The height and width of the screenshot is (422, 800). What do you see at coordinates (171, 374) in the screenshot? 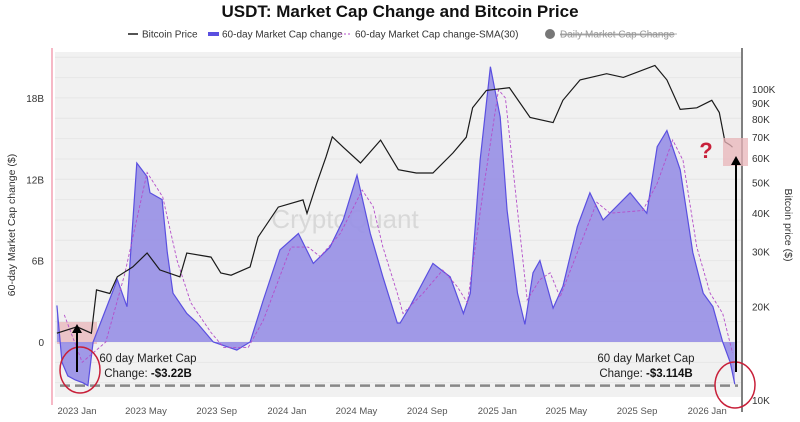
I see `annotation-left-value: -$3.22B` at bounding box center [171, 374].